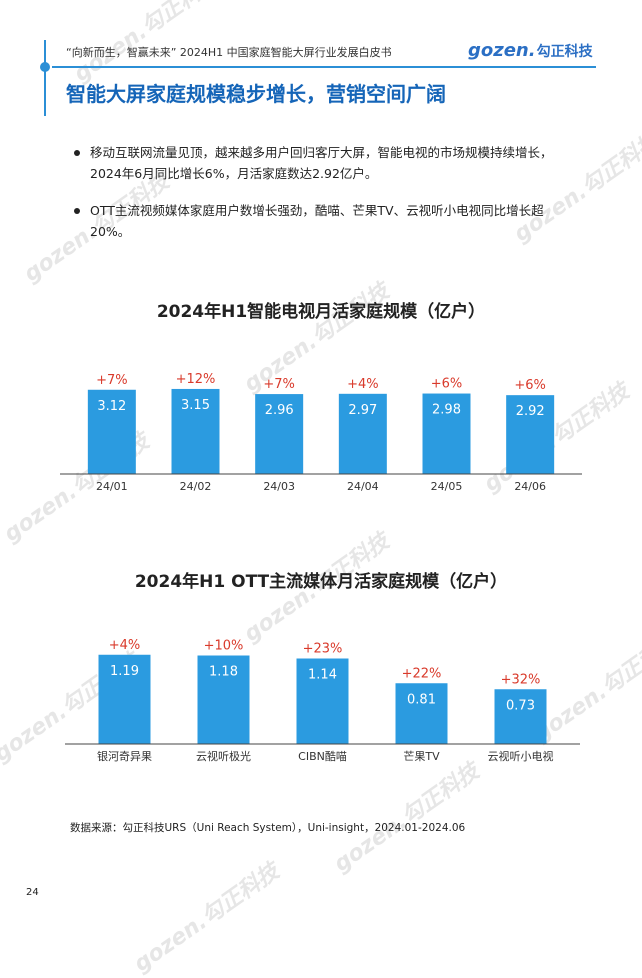 This screenshot has width=642, height=978. What do you see at coordinates (322, 675) in the screenshot?
I see `bar-value-label: 1.14` at bounding box center [322, 675].